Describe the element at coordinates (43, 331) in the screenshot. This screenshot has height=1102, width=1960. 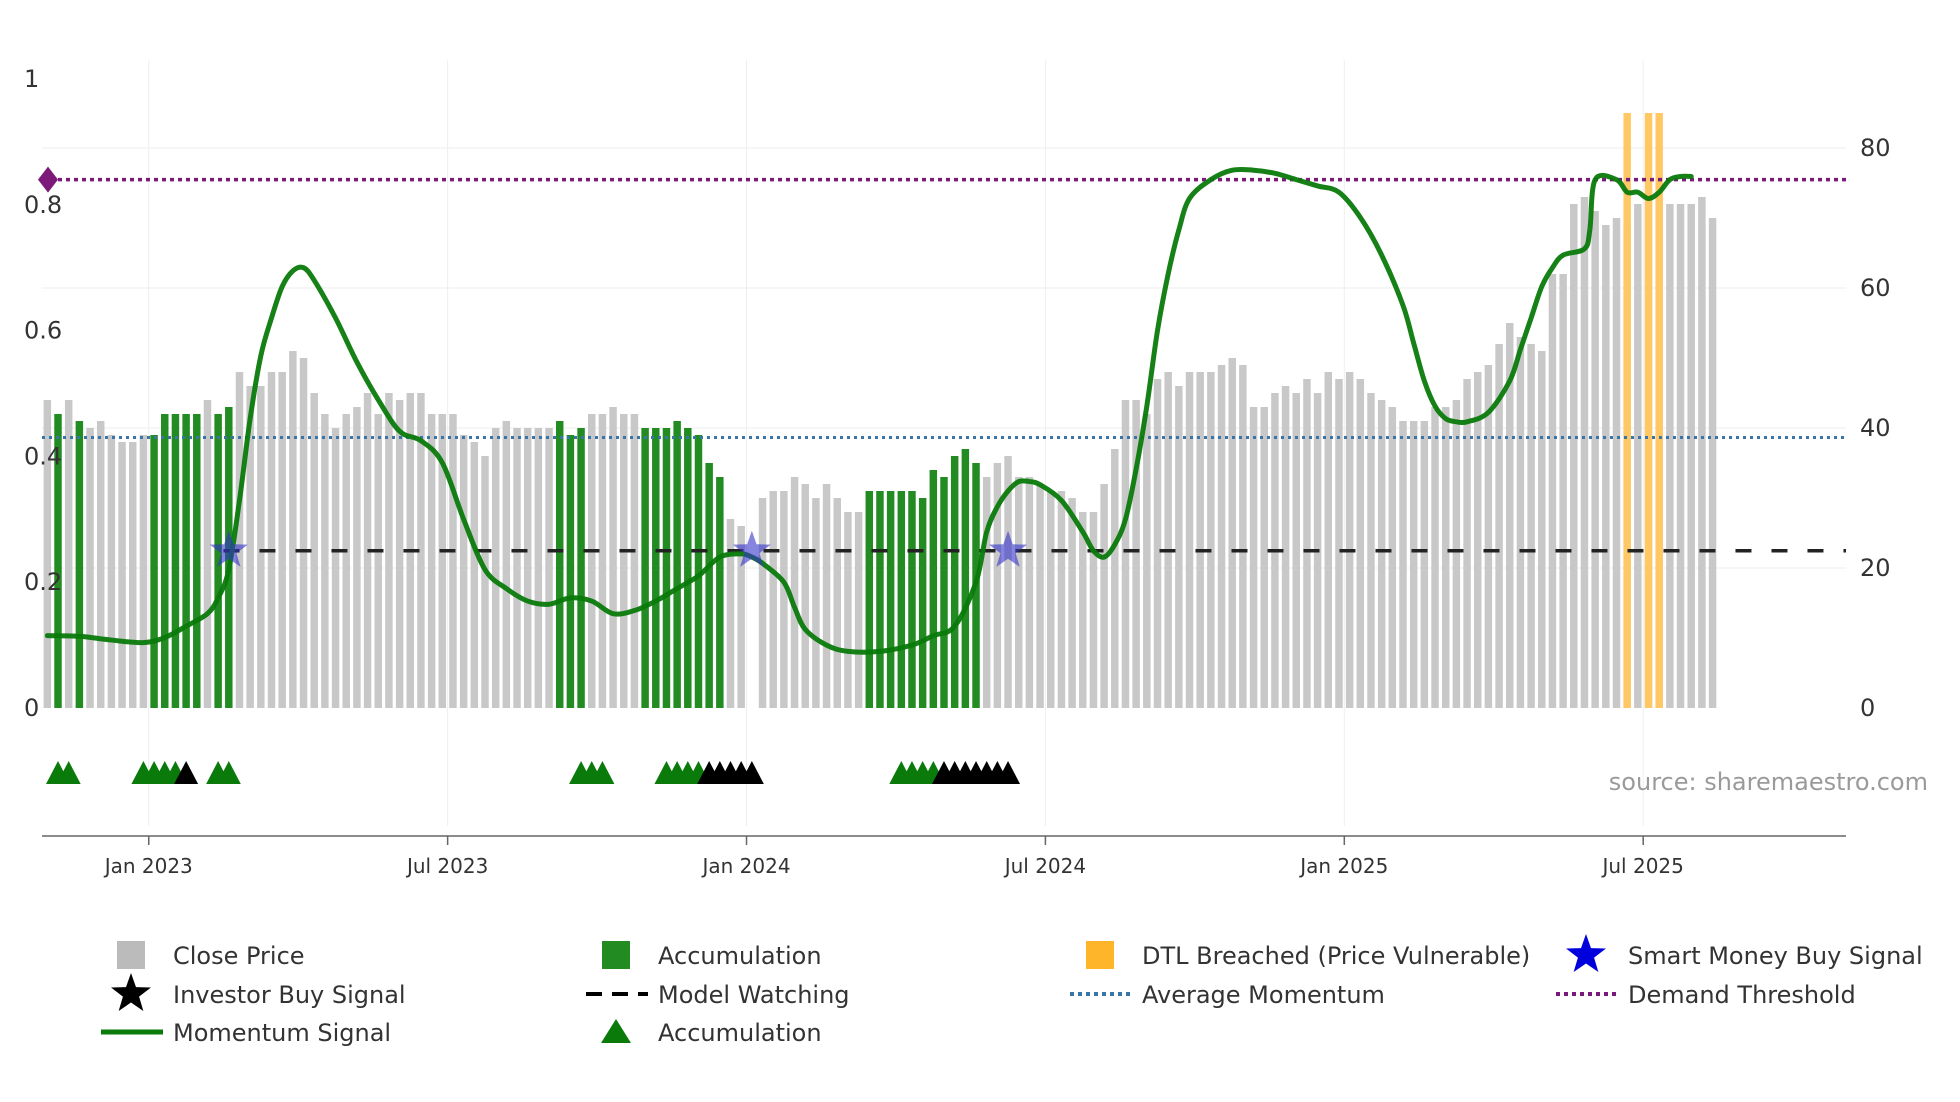
I see `left-tick-label: 0.6` at that location.